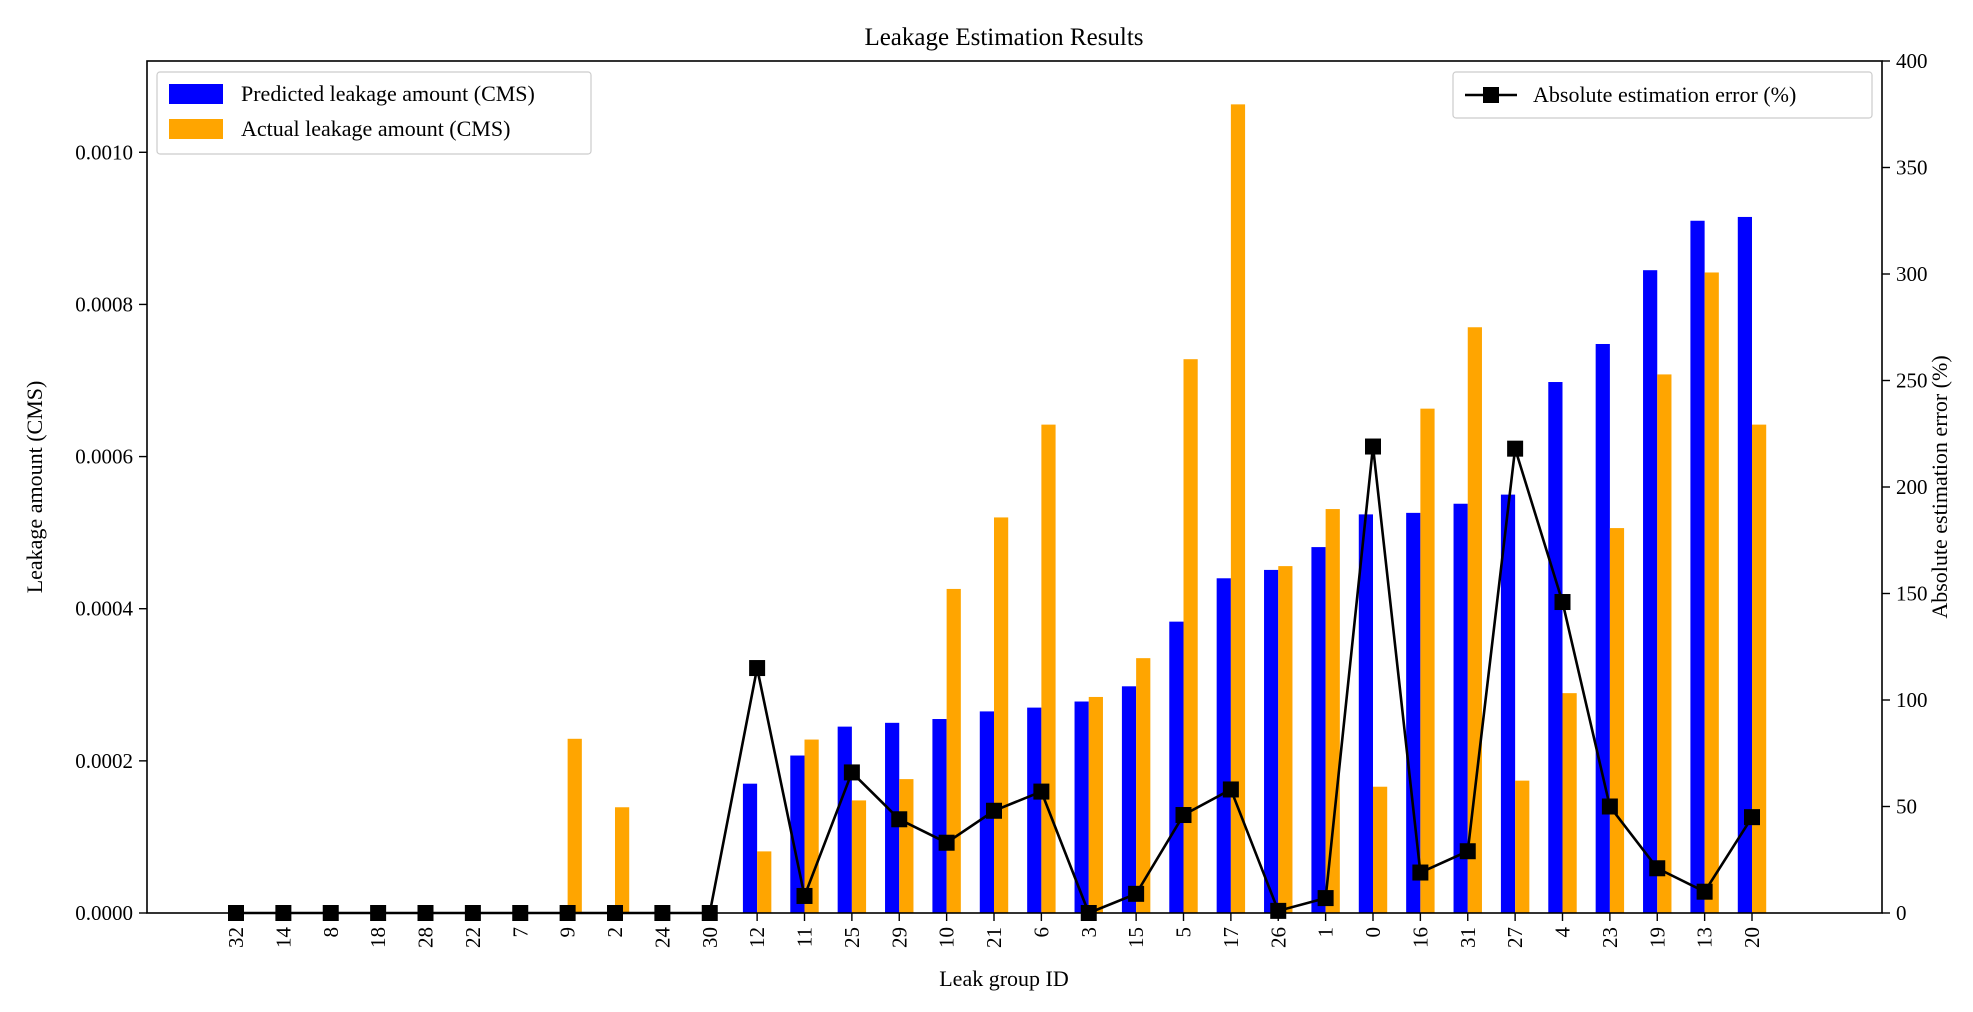 The width and height of the screenshot is (1973, 1012). What do you see at coordinates (104, 457) in the screenshot?
I see `y-tick-label: 0.0006` at bounding box center [104, 457].